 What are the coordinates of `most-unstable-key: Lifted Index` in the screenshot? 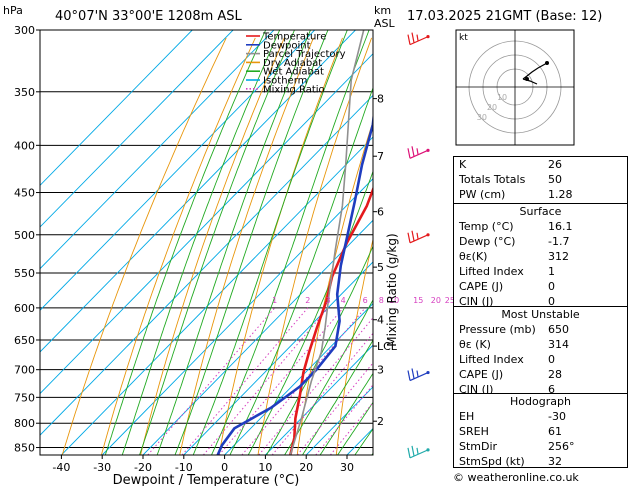 It's located at (491, 359).